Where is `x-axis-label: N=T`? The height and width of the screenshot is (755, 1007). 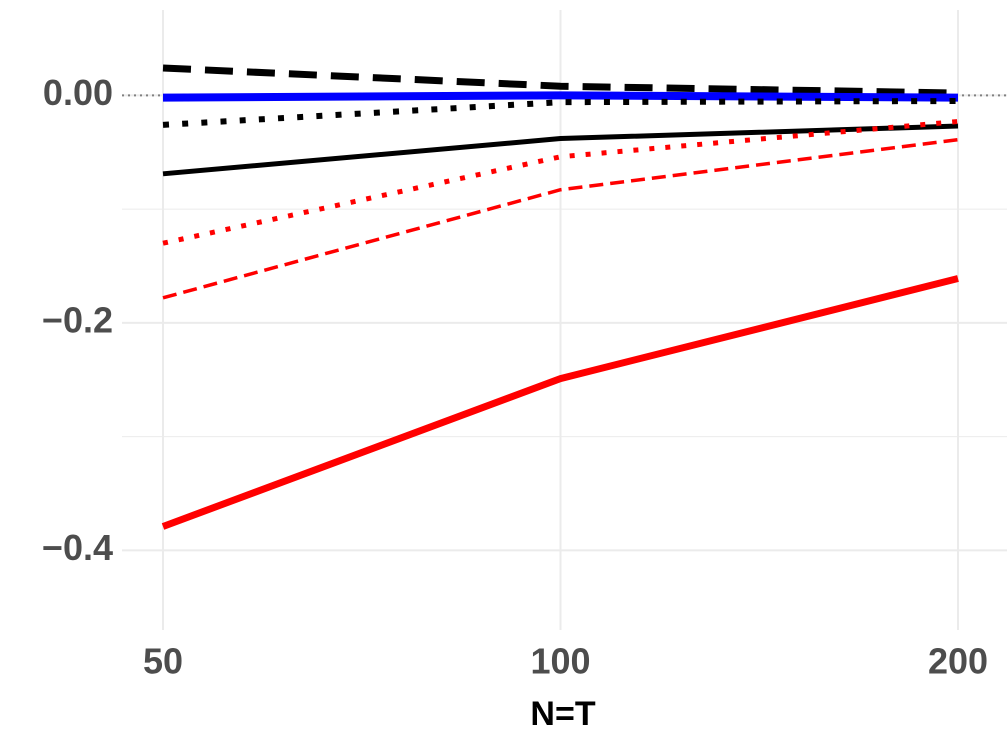
x-axis-label: N=T is located at coordinates (562, 714).